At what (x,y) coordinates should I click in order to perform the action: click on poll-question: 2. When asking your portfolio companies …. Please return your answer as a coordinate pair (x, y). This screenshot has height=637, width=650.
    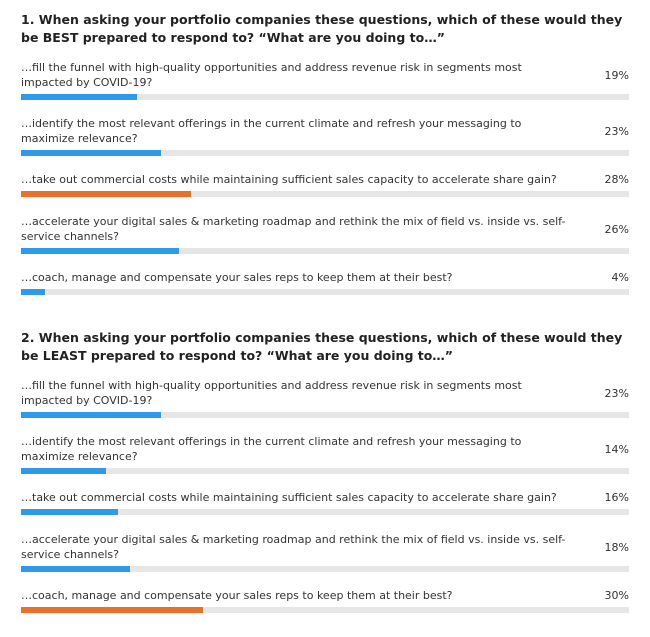
    Looking at the image, I should click on (322, 346).